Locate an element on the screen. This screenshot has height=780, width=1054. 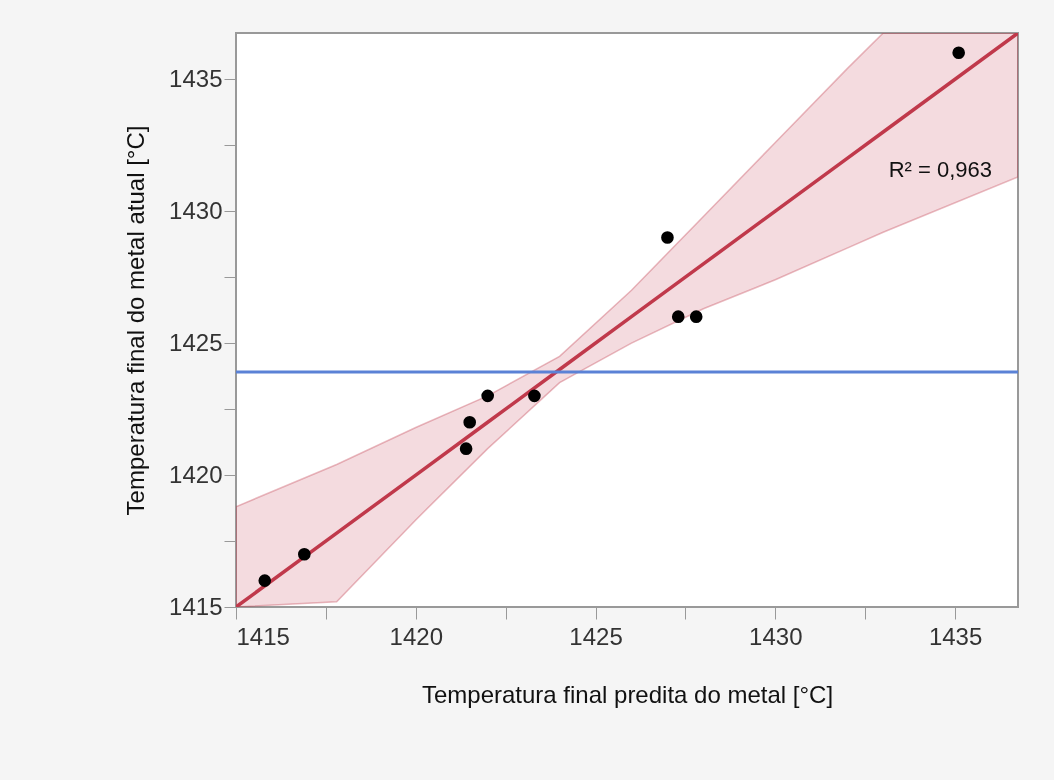
y-tick-label: 1435 is located at coordinates (196, 78).